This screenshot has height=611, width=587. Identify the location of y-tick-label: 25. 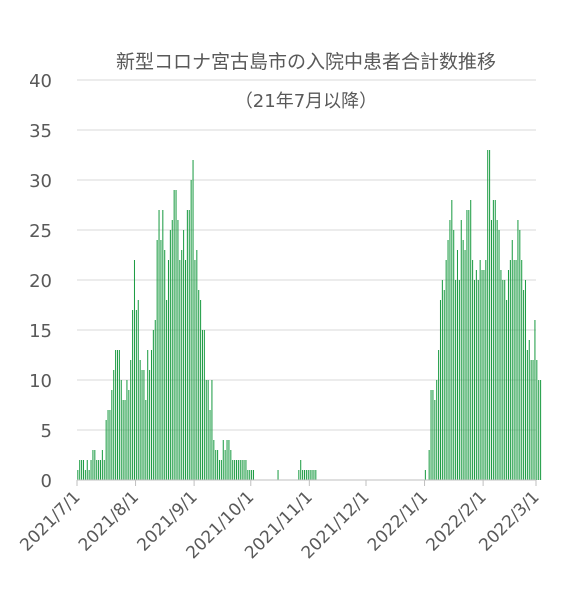
(40, 231).